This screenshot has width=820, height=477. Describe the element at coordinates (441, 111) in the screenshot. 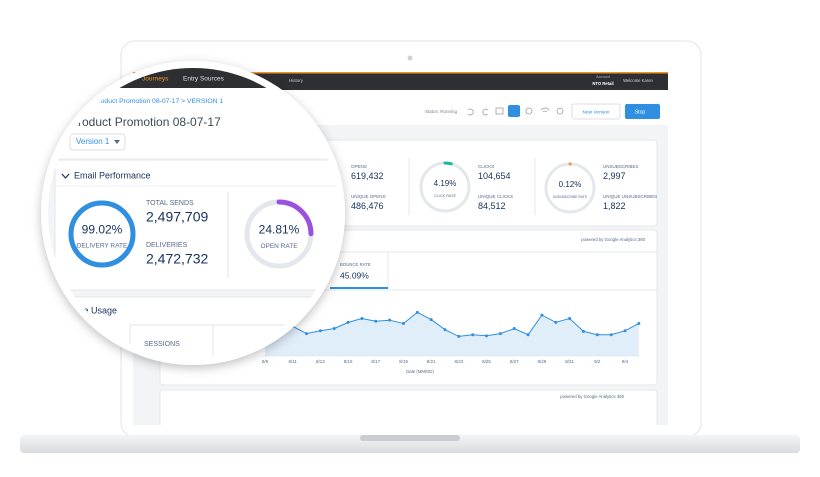

I see `status: Status: Running` at that location.